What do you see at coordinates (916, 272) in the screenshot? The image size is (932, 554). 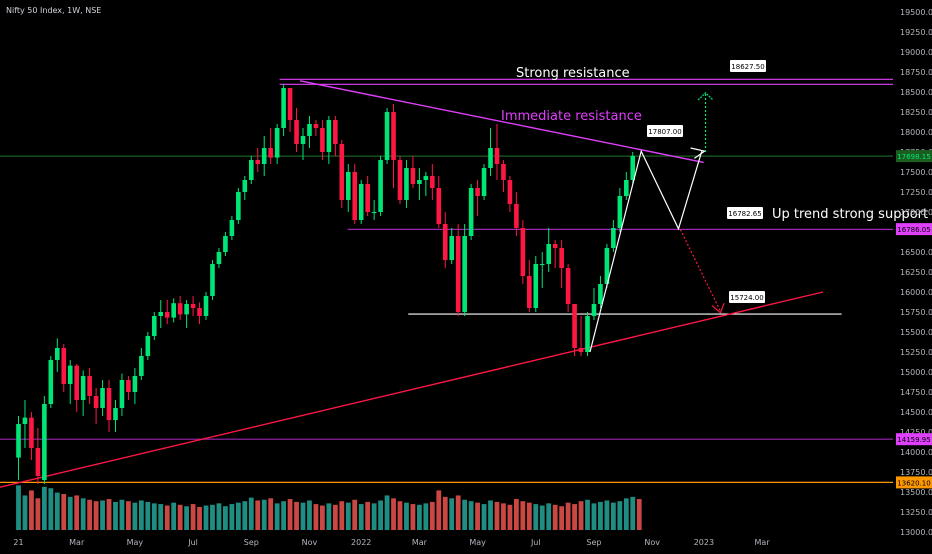 I see `y-tick-label: 16250.00` at bounding box center [916, 272].